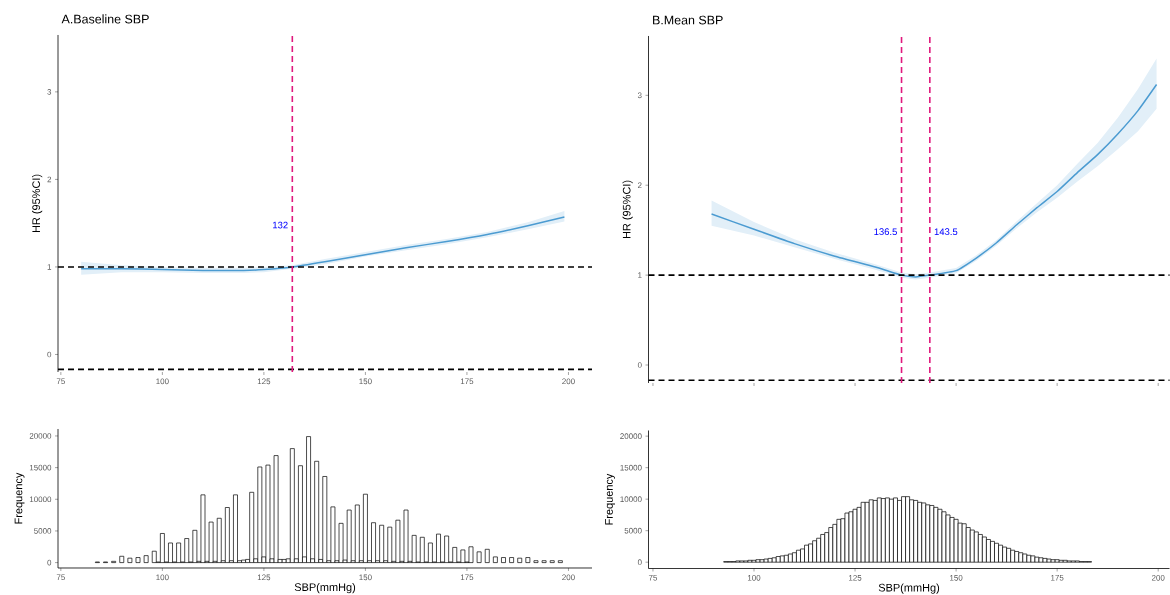  Describe the element at coordinates (885, 232) in the screenshot. I see `ref-line-label: 136.5` at that location.